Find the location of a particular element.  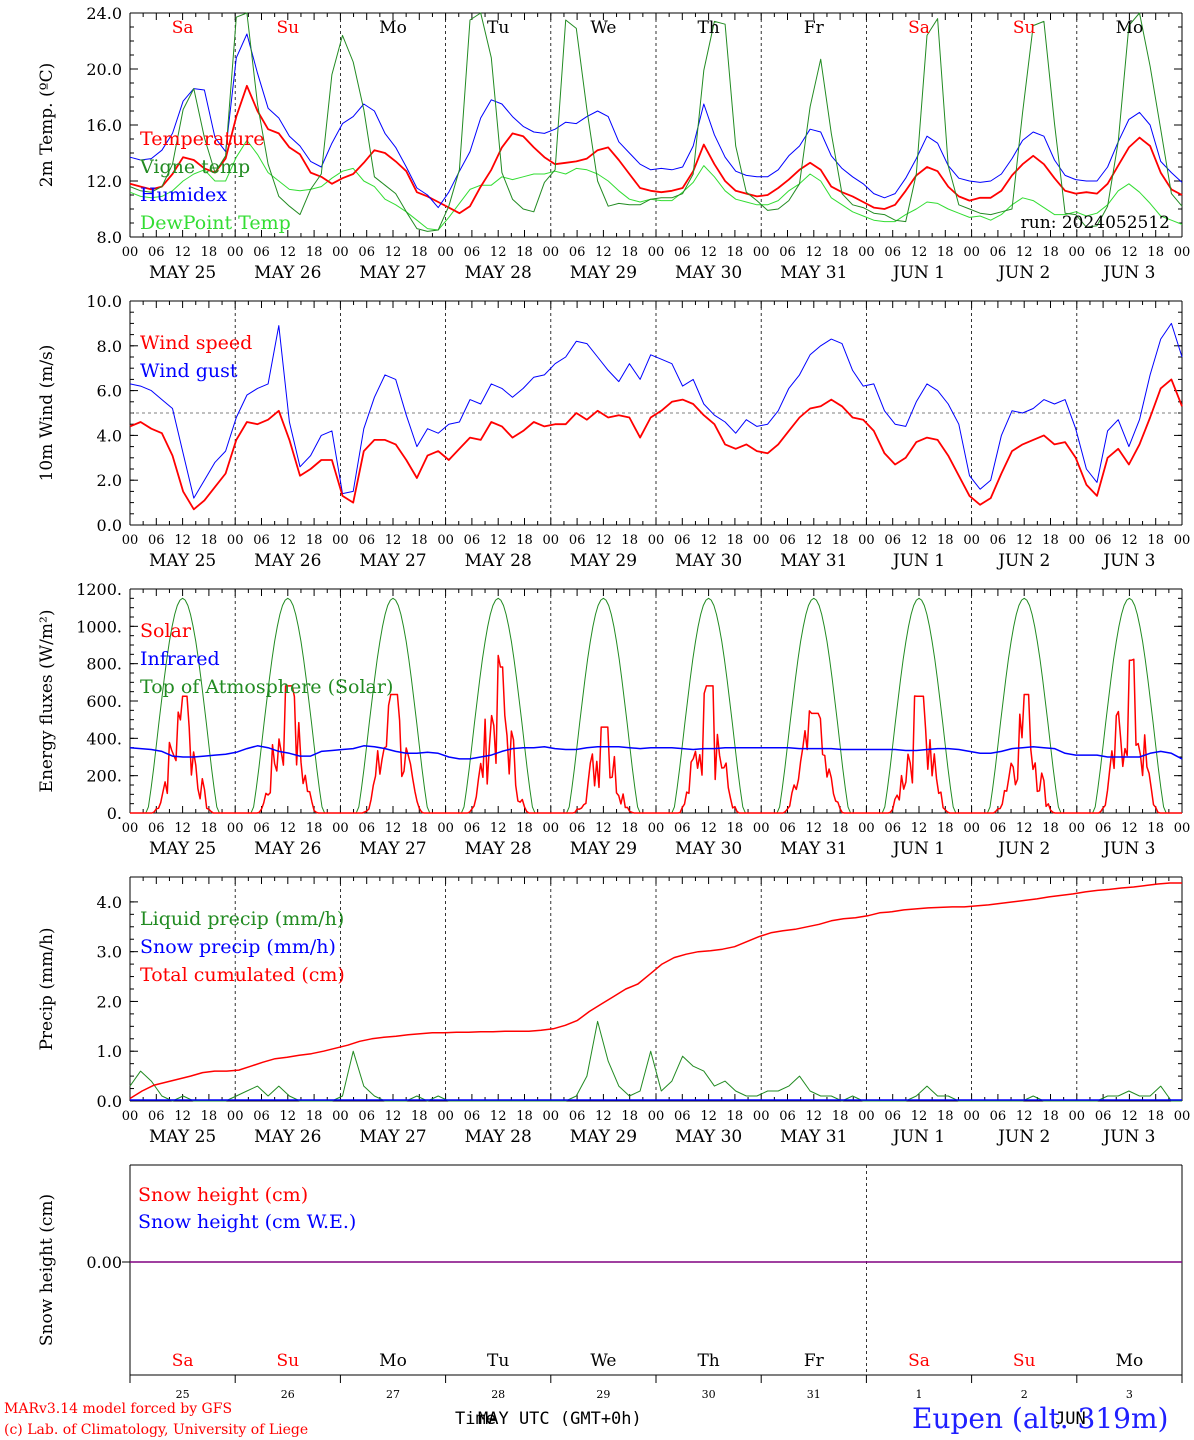

date-label: MAY 29 is located at coordinates (603, 849).